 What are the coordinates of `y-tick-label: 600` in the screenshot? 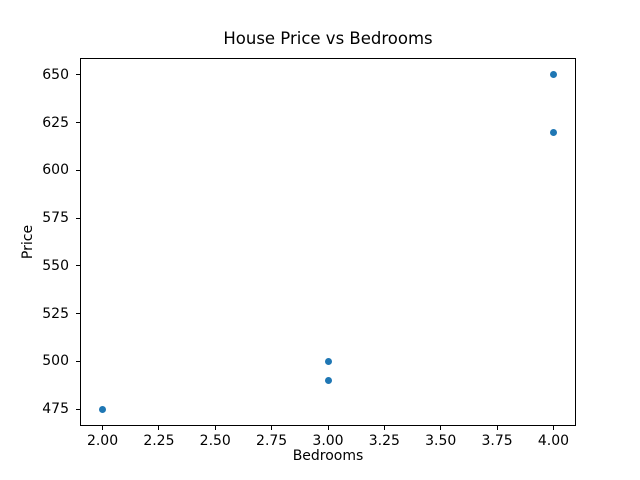 It's located at (55, 170).